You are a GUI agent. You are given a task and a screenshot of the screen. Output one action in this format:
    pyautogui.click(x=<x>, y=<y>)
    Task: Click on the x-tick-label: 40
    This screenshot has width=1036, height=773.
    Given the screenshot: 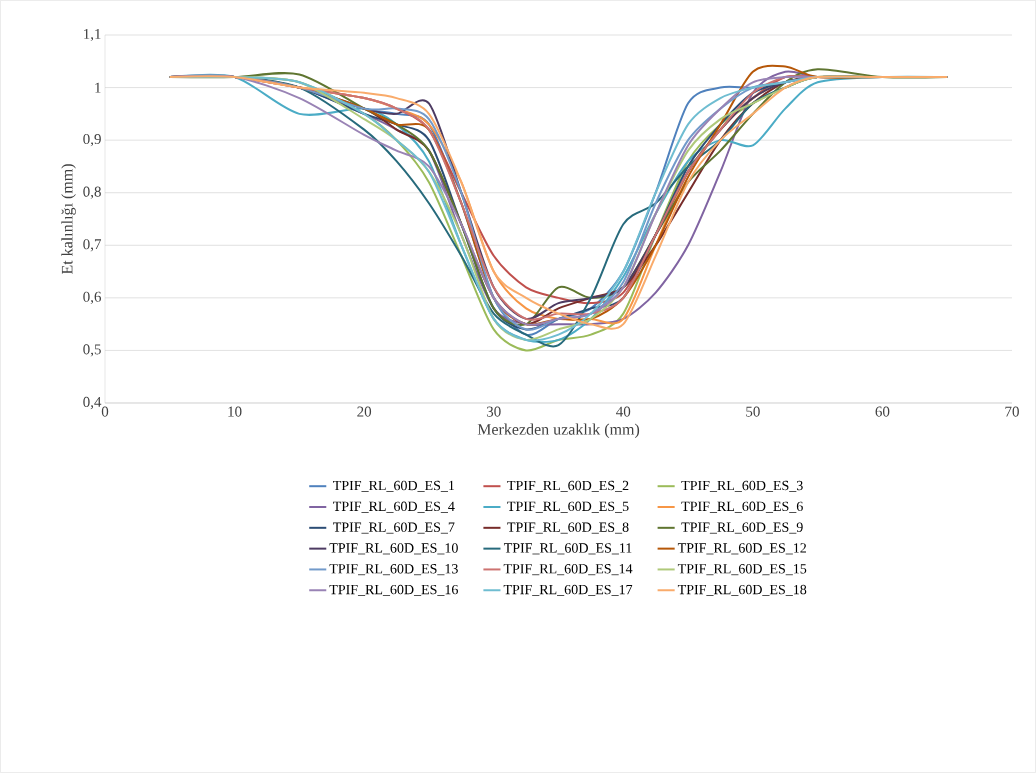 What is the action you would take?
    pyautogui.click(x=623, y=411)
    